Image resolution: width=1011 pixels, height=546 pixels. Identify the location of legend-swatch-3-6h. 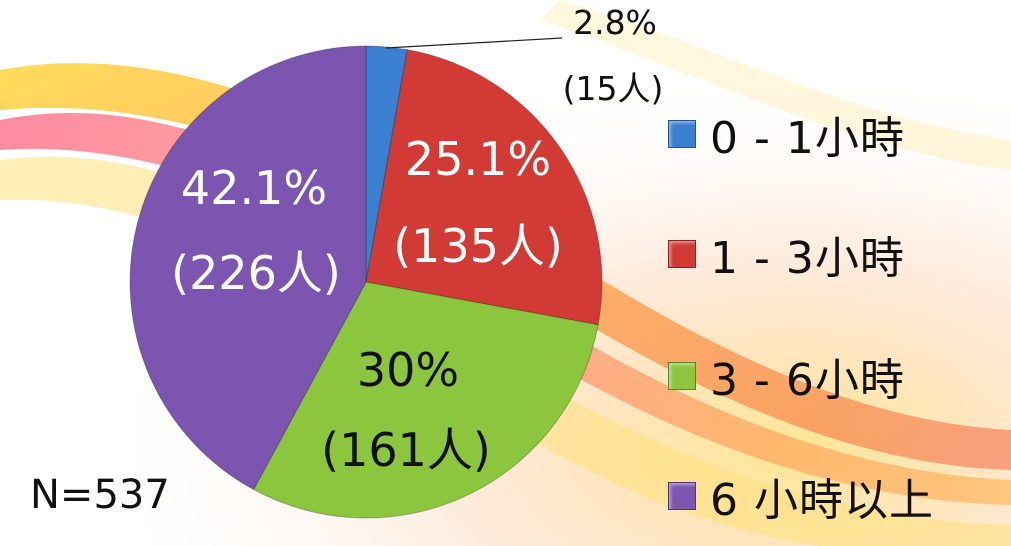
(682, 376).